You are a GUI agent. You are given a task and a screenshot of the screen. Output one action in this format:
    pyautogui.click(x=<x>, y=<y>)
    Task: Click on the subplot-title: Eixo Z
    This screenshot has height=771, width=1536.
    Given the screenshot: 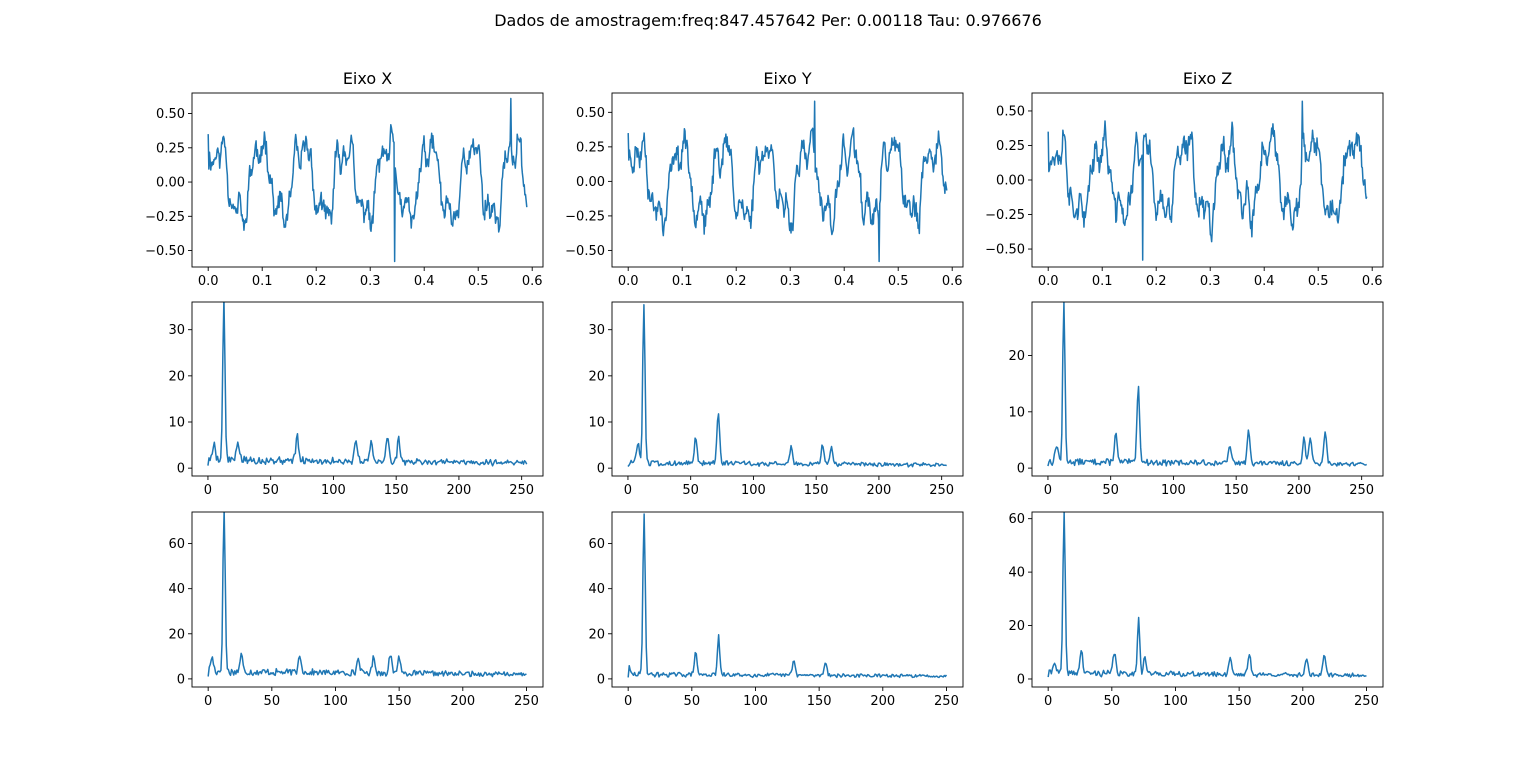 What is the action you would take?
    pyautogui.click(x=1207, y=78)
    